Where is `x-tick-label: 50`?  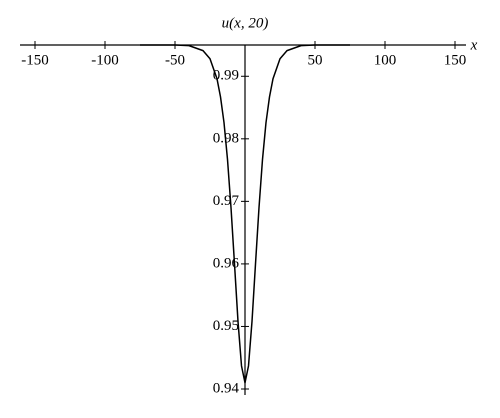 x-tick-label: 50 is located at coordinates (315, 60).